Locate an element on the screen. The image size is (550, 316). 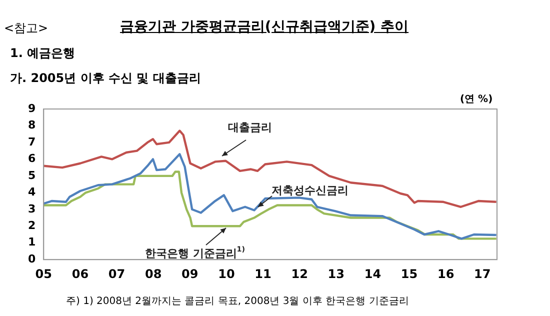
y-tick-label: 4 is located at coordinates (32, 192).